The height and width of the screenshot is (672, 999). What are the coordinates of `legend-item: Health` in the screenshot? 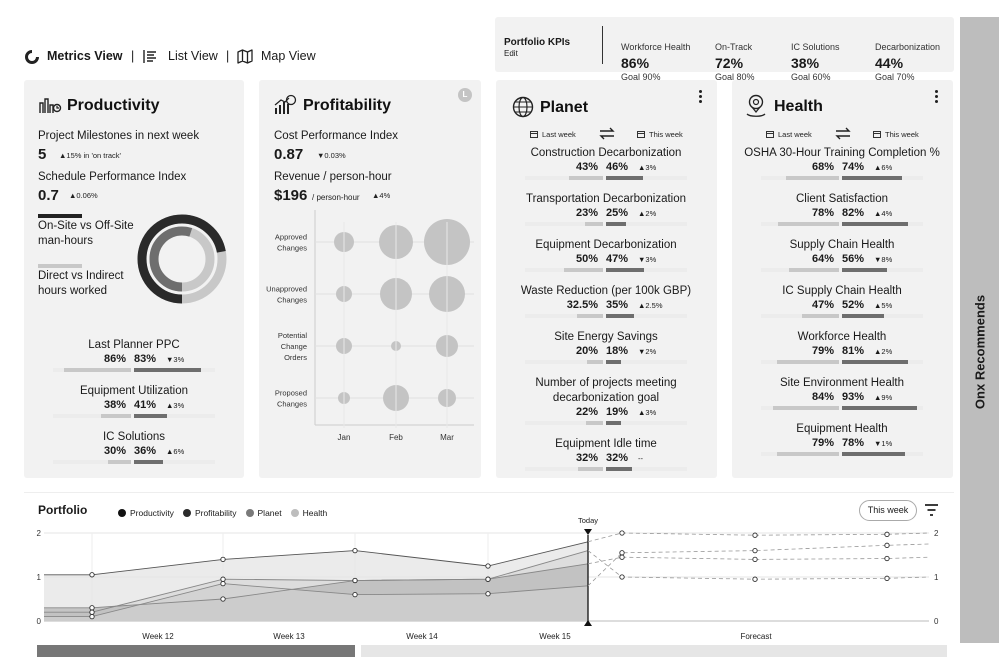 It's located at (309, 513).